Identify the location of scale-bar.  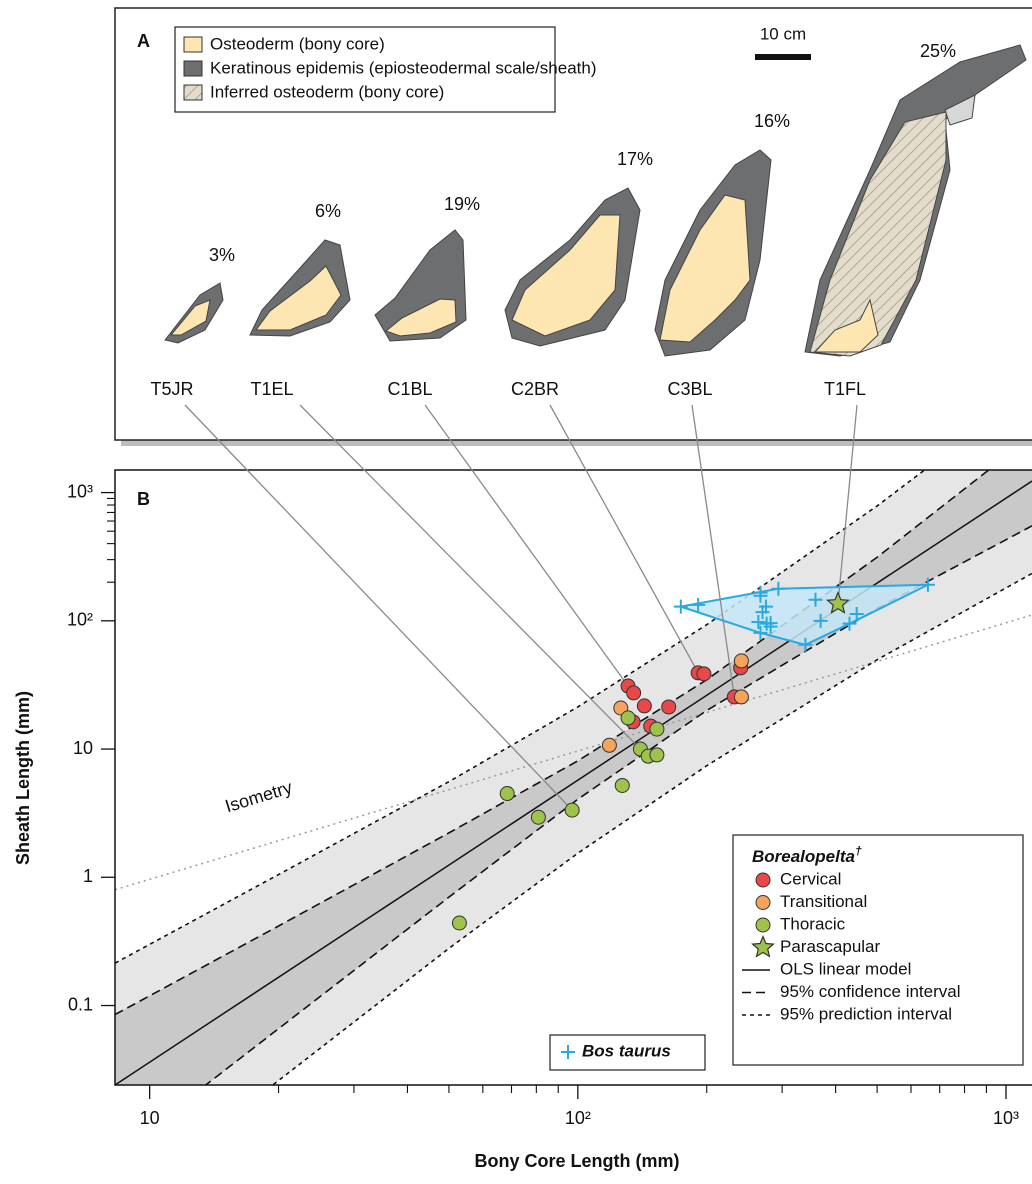
(783, 57).